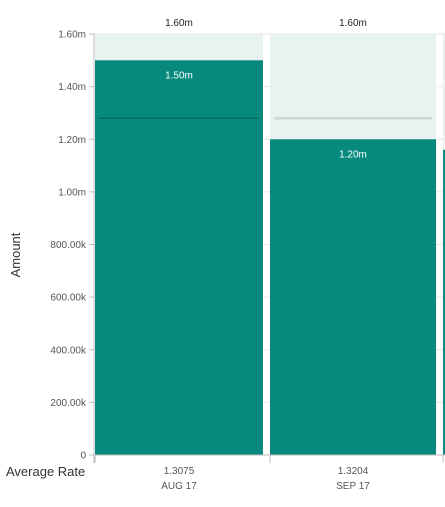  What do you see at coordinates (179, 75) in the screenshot?
I see `bar-value-label: 1.50m` at bounding box center [179, 75].